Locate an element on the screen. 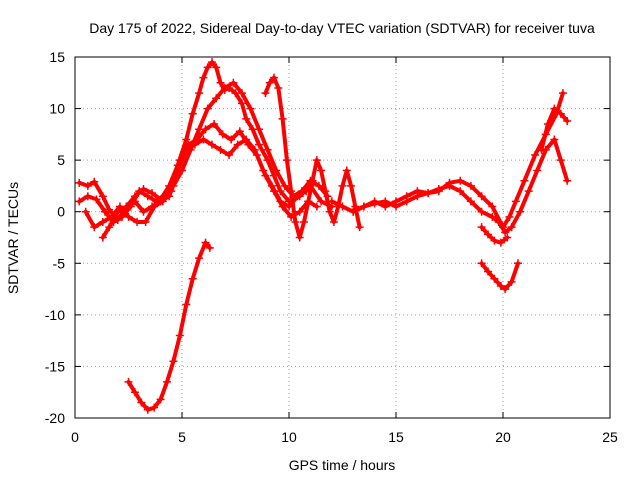 This screenshot has width=640, height=480. x-tick-label: 25 is located at coordinates (610, 437).